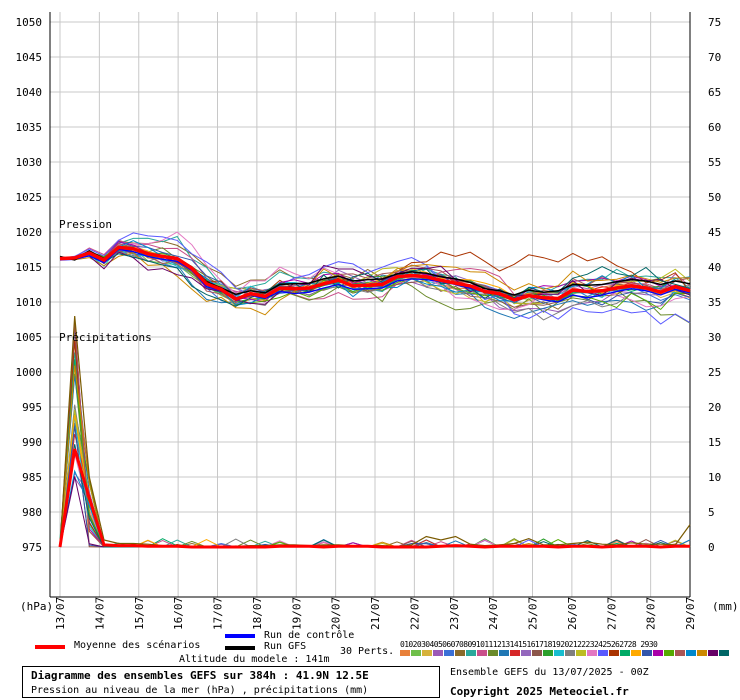 This screenshot has width=740, height=700. Describe the element at coordinates (711, 547) in the screenshot. I see `right-tick-label: 0` at that location.